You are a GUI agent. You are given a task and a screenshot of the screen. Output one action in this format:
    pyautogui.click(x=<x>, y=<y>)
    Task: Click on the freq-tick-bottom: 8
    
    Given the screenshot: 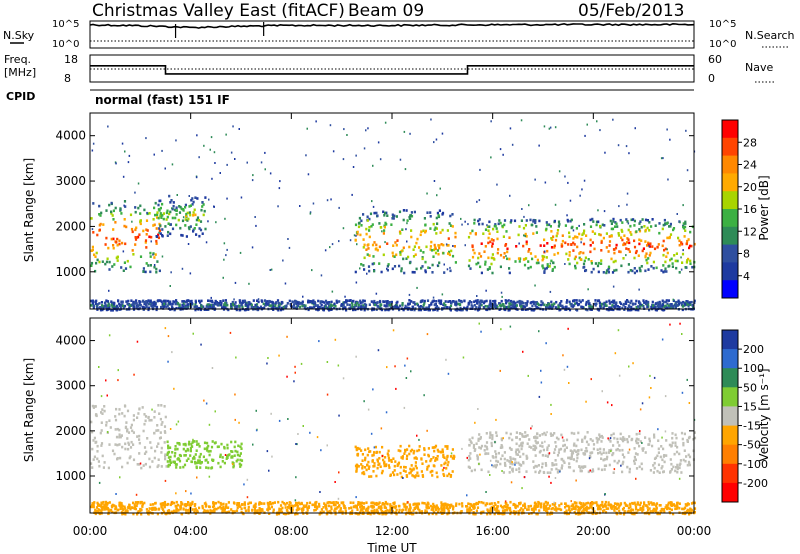 What is the action you would take?
    pyautogui.click(x=67, y=78)
    